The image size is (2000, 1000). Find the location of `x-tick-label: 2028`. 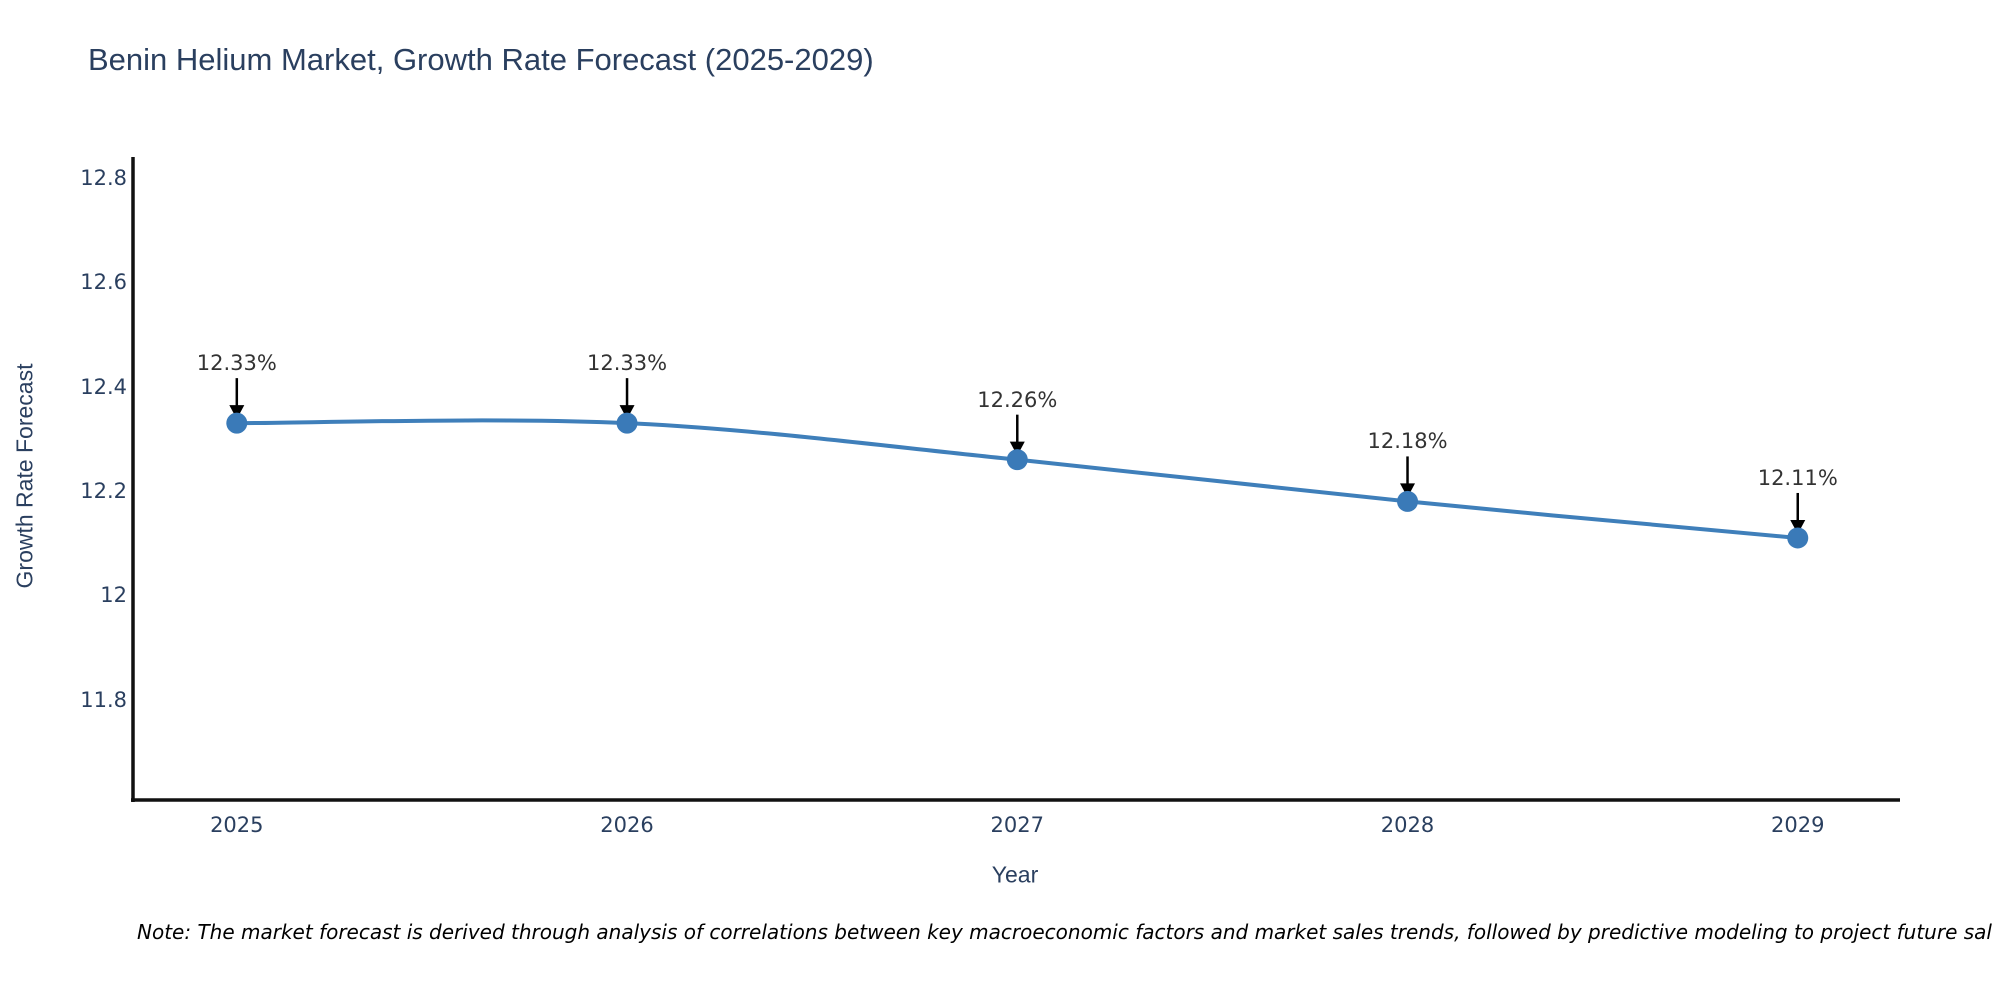

x-tick-label: 2028 is located at coordinates (1407, 825).